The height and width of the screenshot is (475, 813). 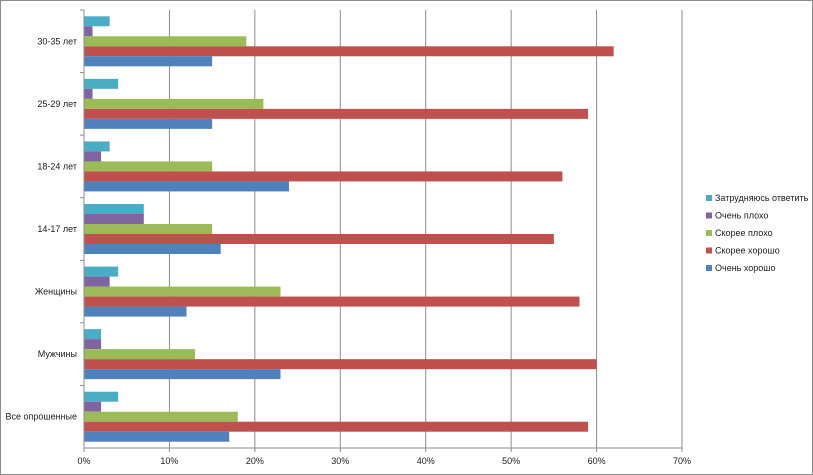 What do you see at coordinates (152, 249) in the screenshot?
I see `bar-очень-хорошо-14-17-лет` at bounding box center [152, 249].